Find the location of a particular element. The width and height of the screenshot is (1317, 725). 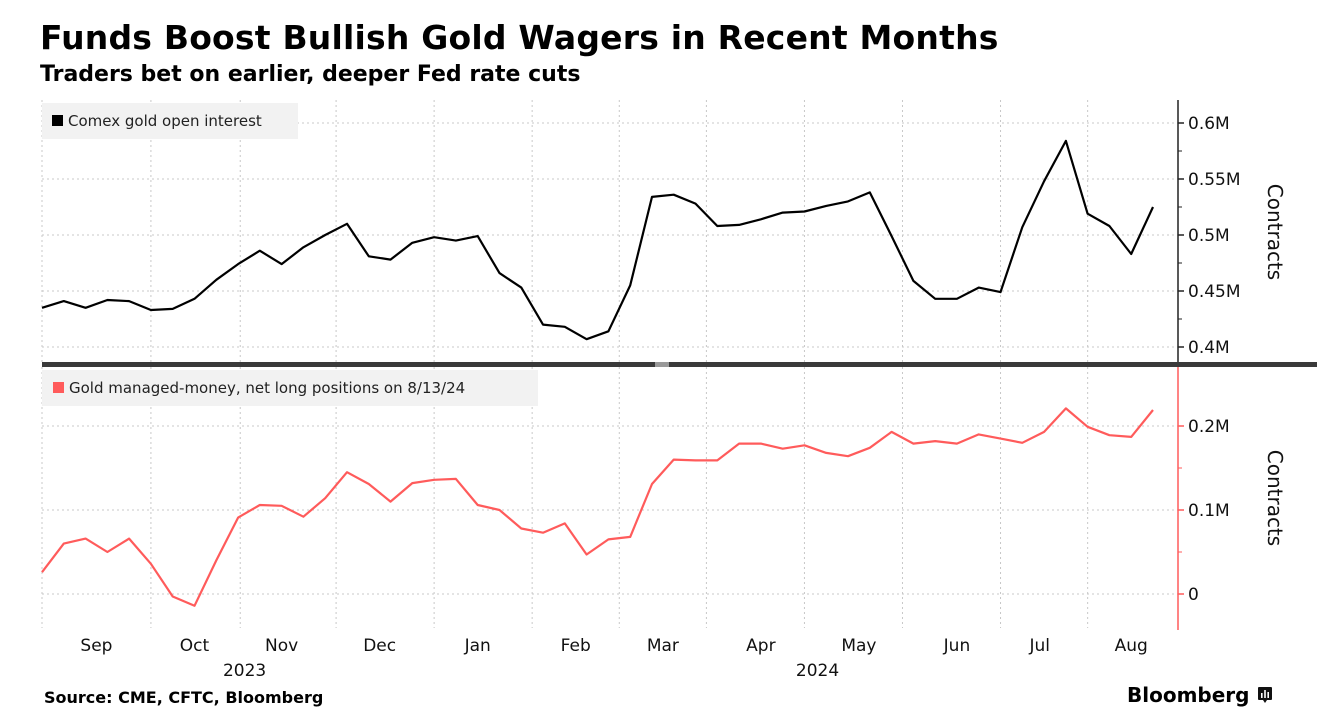

y-tick-label: 0.1M is located at coordinates (1209, 511).